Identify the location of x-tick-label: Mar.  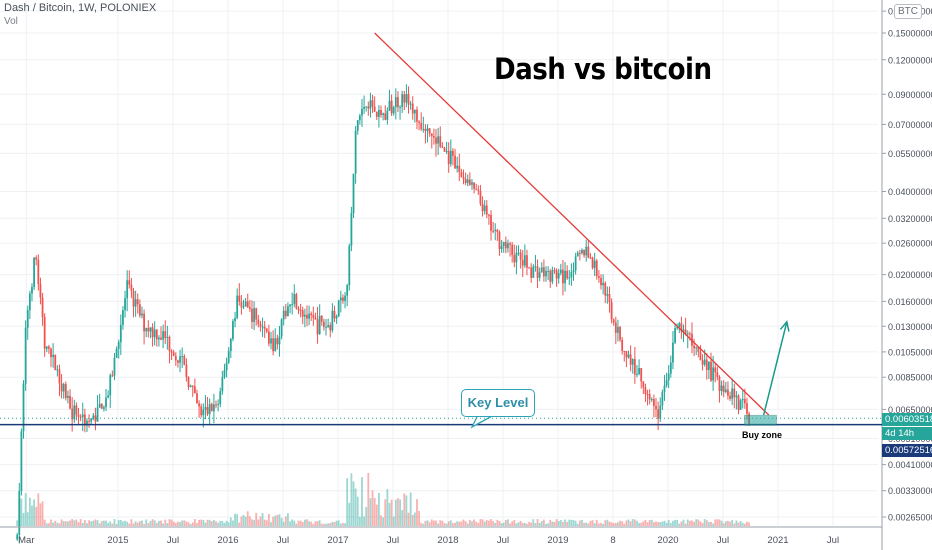
(26, 540).